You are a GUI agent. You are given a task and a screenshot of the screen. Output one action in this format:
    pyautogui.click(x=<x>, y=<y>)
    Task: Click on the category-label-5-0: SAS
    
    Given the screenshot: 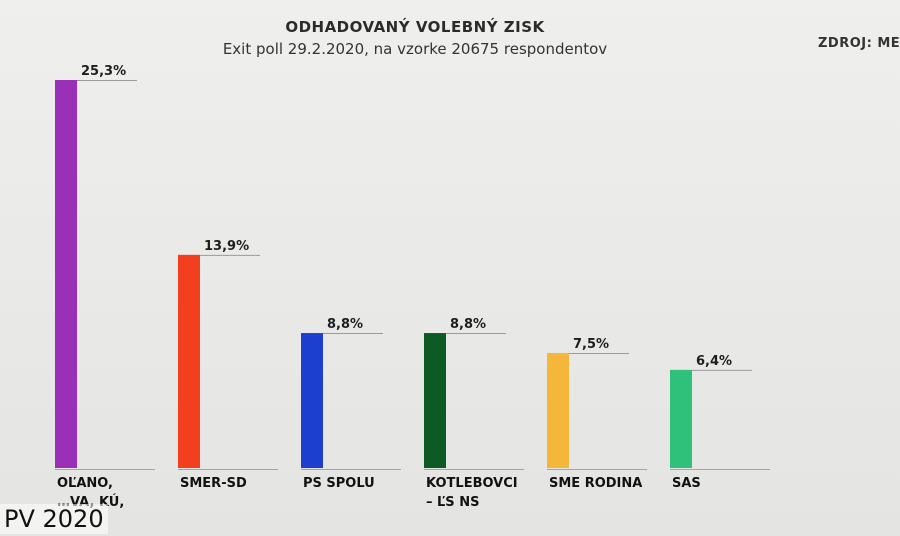 What is the action you would take?
    pyautogui.click(x=686, y=483)
    